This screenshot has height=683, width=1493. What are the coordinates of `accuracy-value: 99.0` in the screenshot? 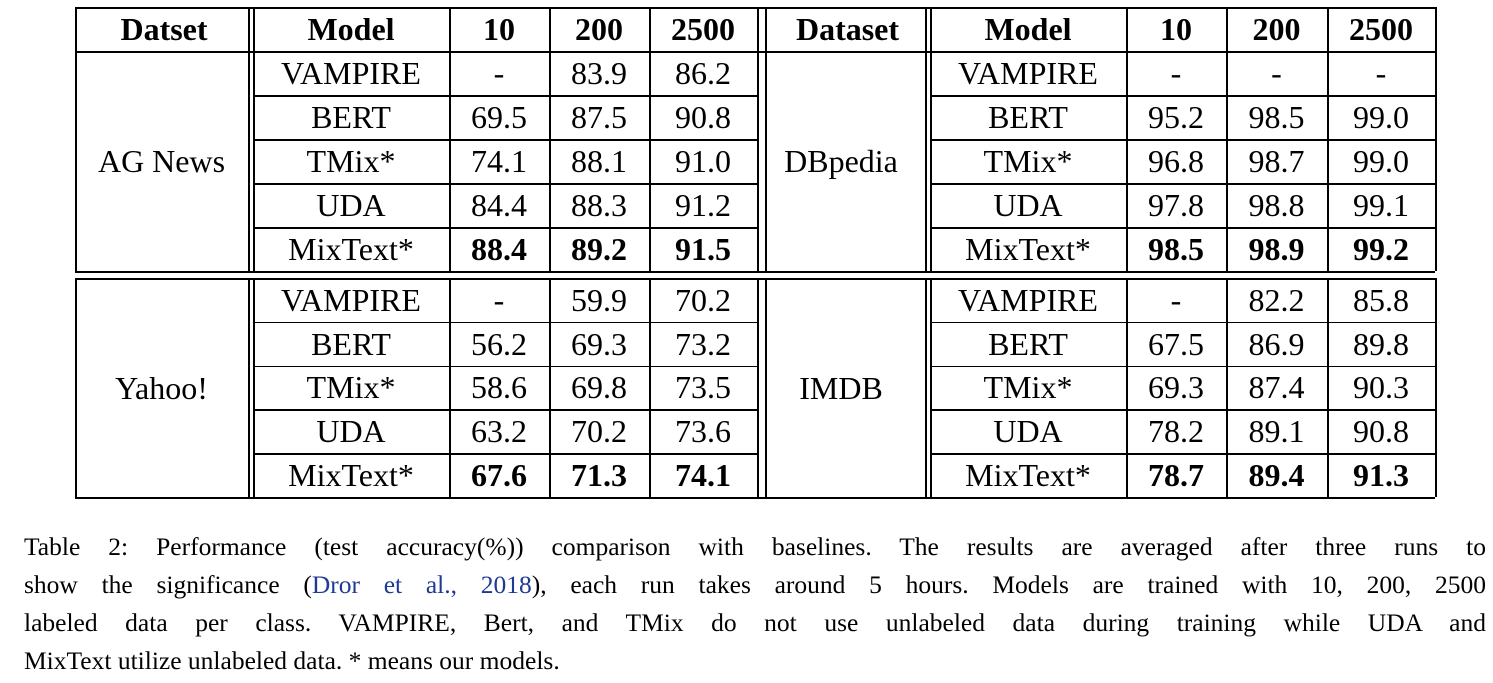 It's located at (1381, 117).